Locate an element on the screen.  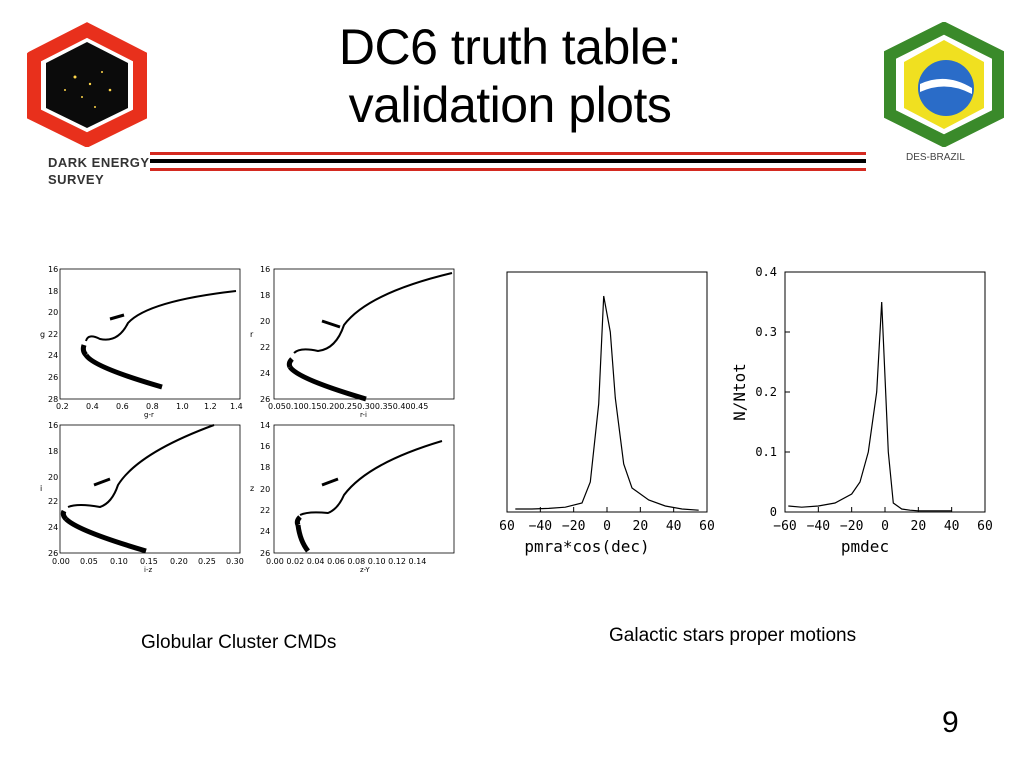
axis-label: r-i is located at coordinates (363, 415).